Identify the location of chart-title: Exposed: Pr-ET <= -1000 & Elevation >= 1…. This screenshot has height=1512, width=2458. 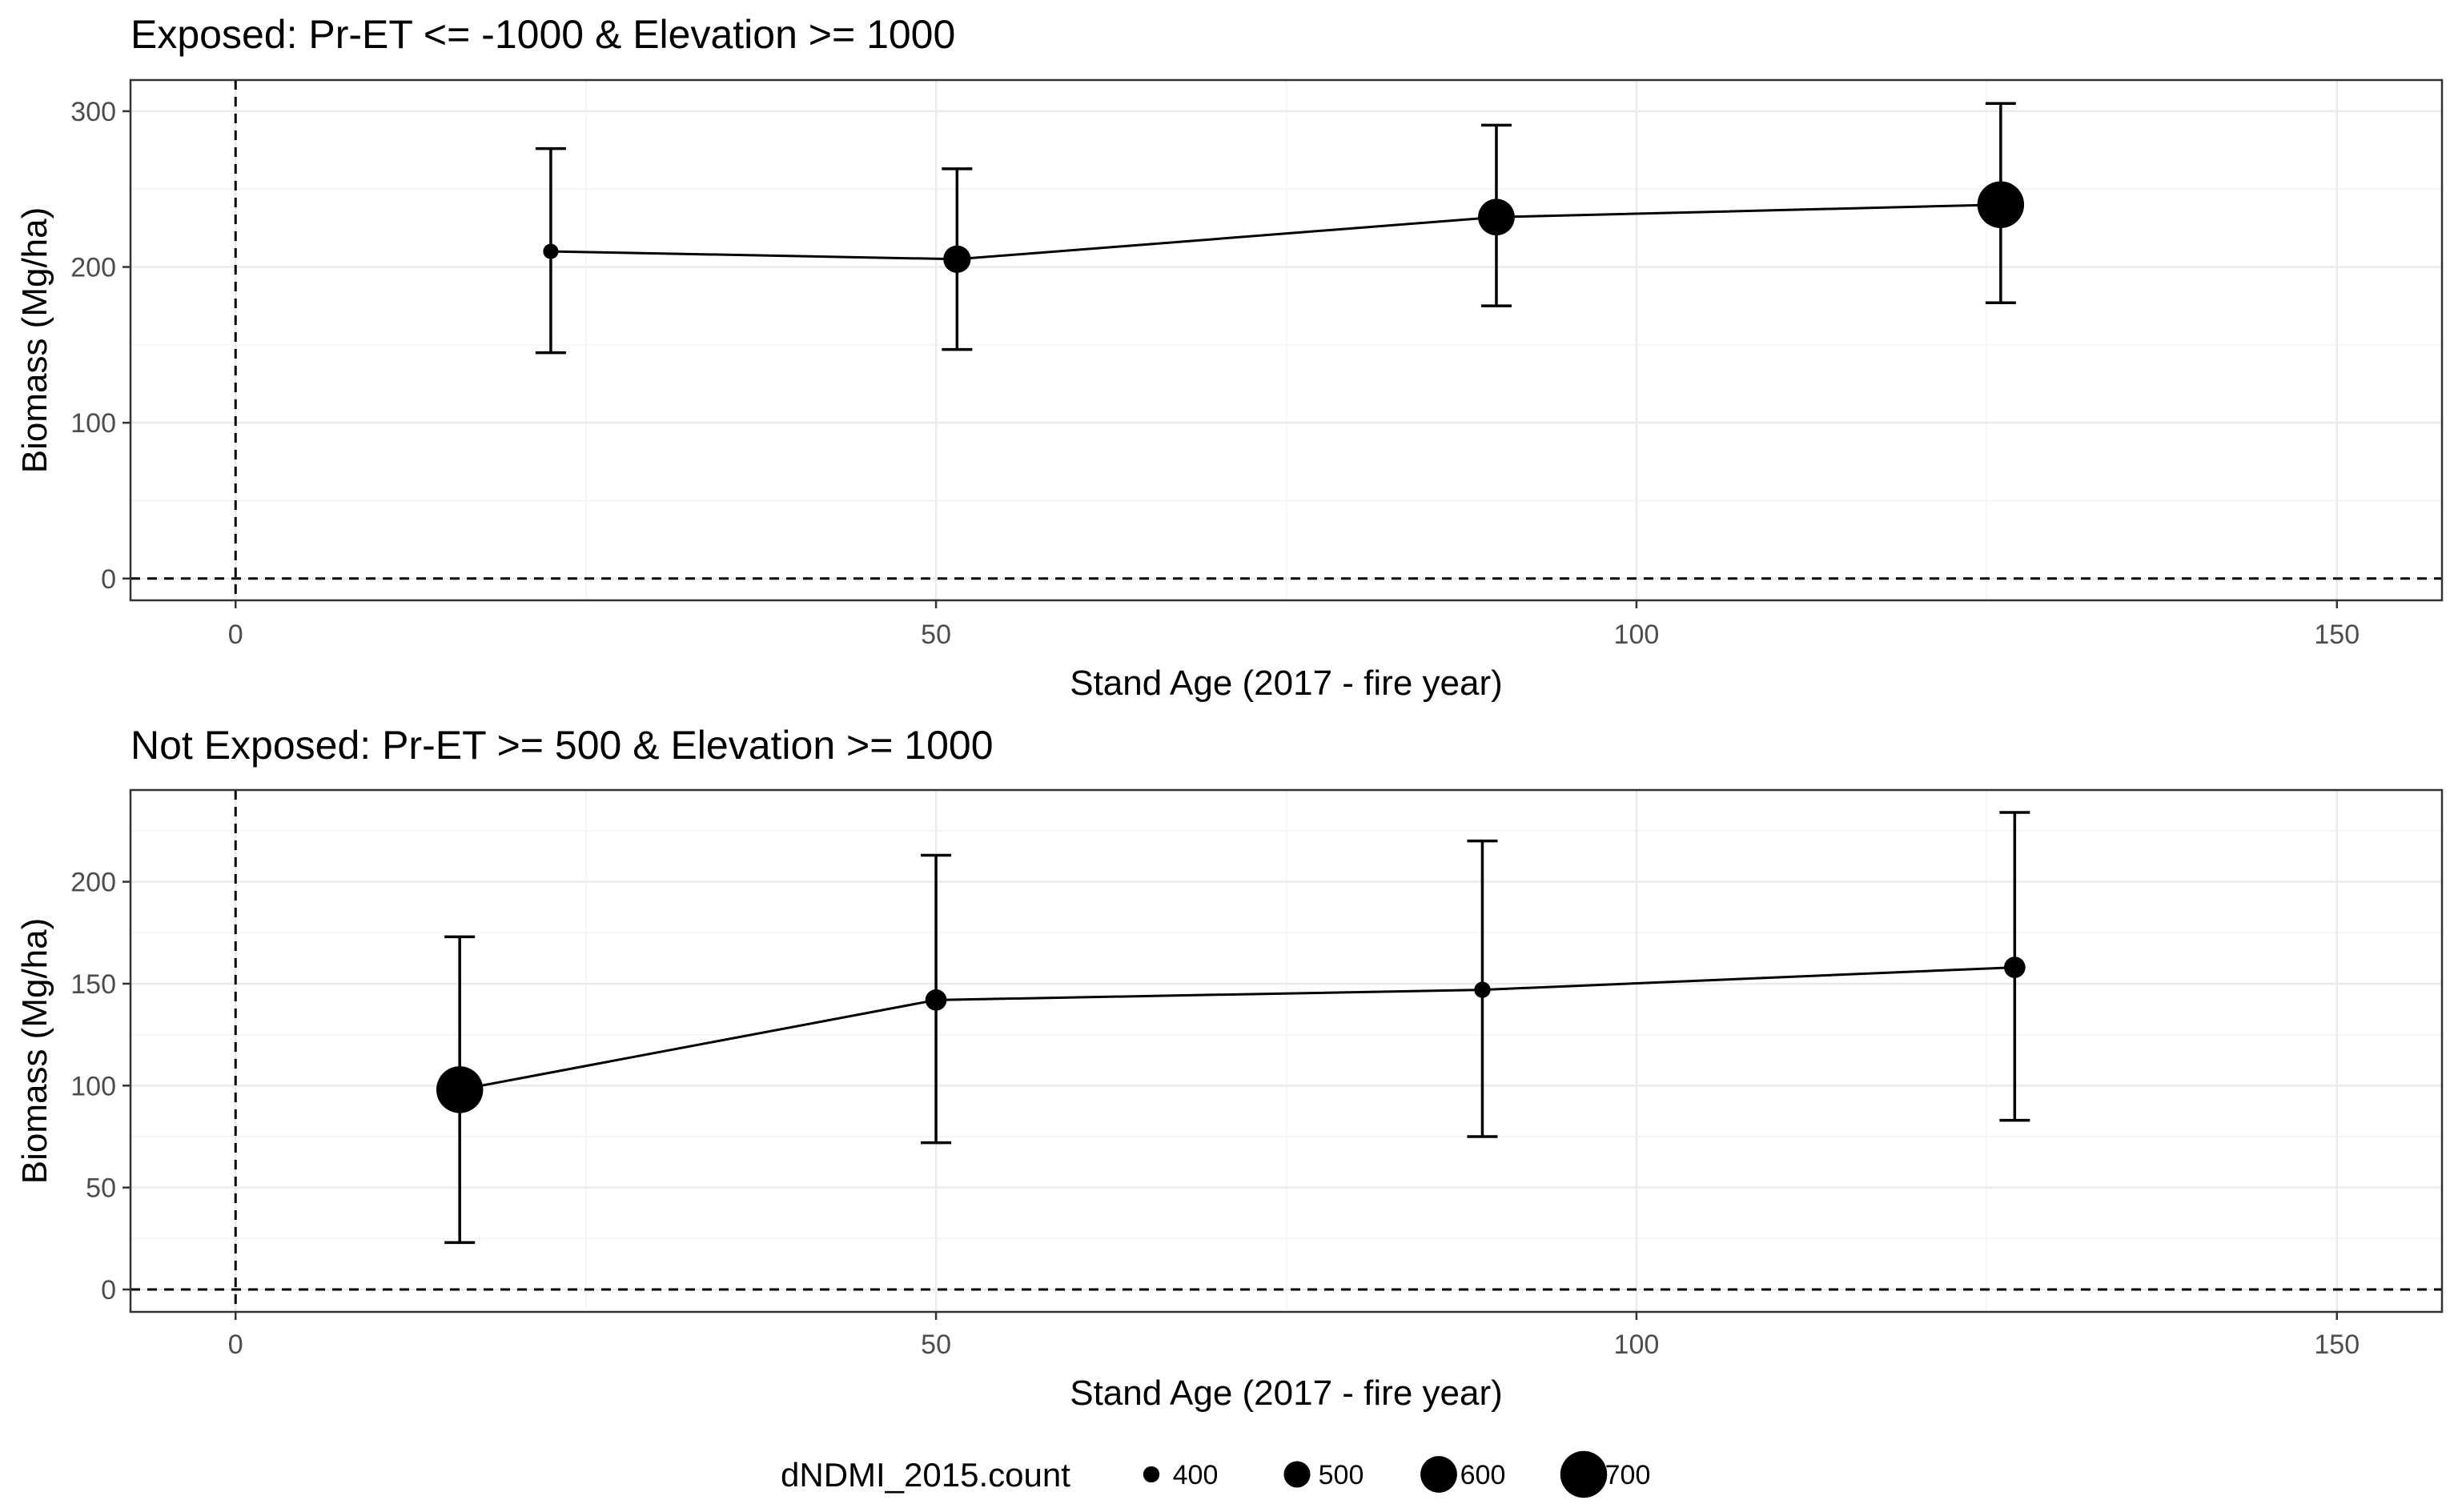
(543, 35).